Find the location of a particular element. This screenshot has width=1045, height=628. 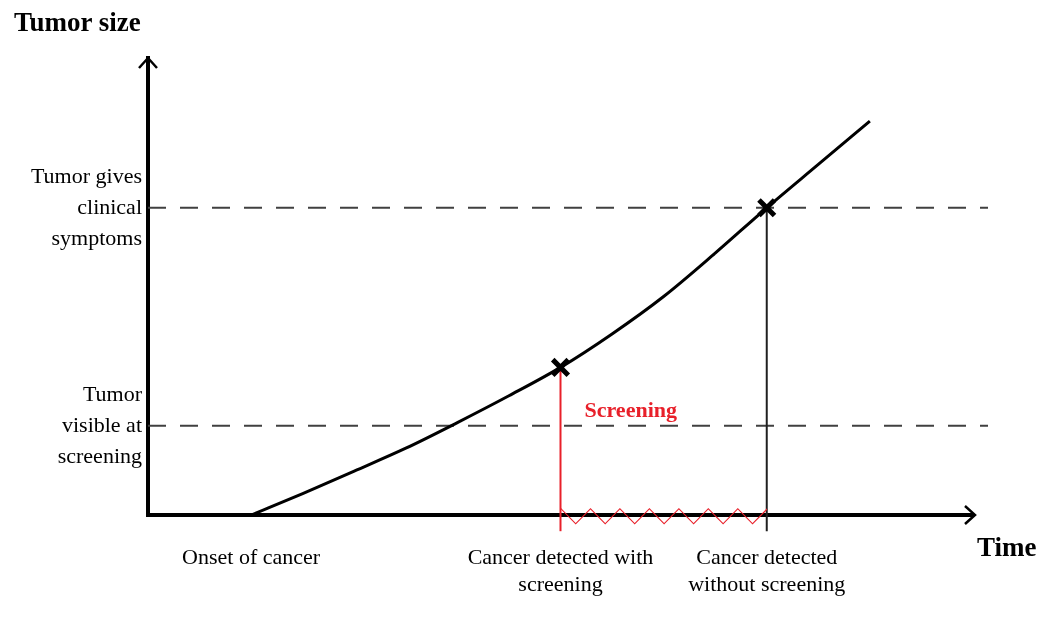

x-tick-label: Cancer detected with screening is located at coordinates (560, 570).